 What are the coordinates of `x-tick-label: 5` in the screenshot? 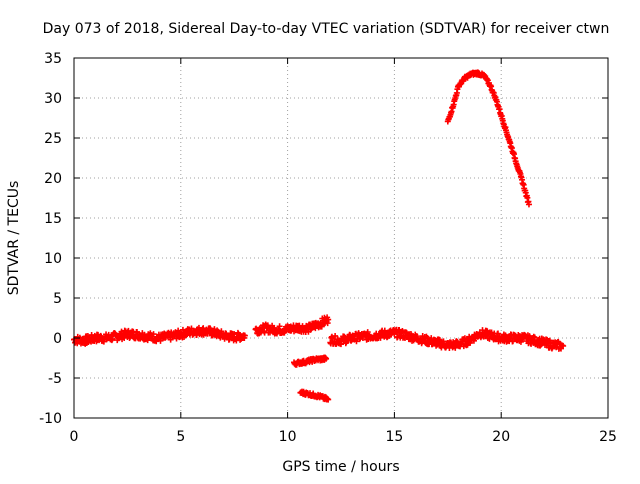 It's located at (180, 437).